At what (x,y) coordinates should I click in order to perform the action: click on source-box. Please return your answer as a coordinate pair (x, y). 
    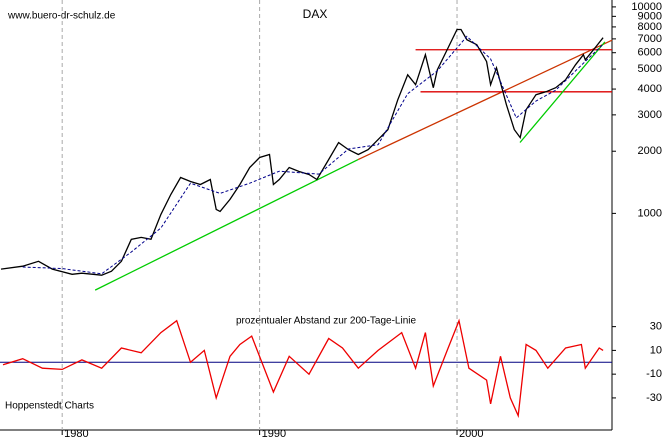
    Looking at the image, I should click on (70, 15).